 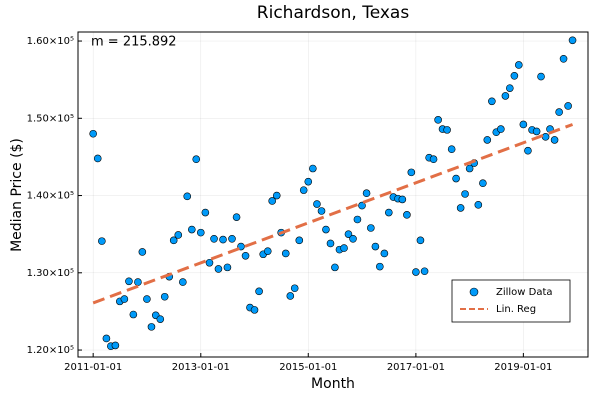 What do you see at coordinates (333, 13) in the screenshot?
I see `chart-title: Richardson, Texas` at bounding box center [333, 13].